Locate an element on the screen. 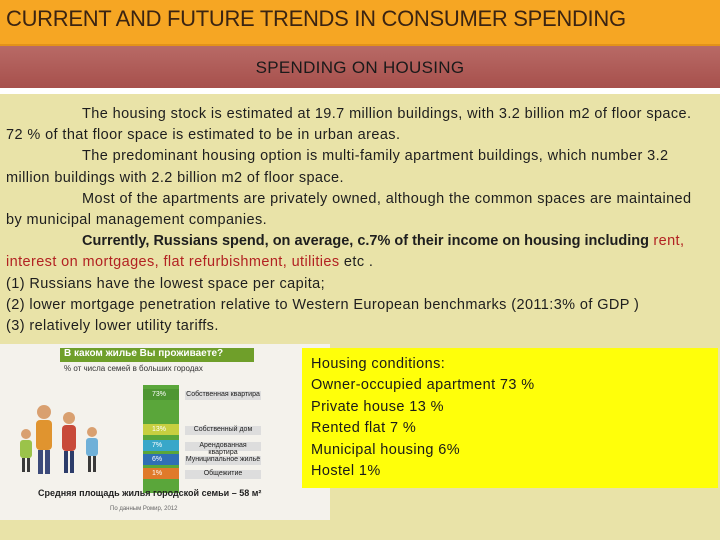 This screenshot has width=720, height=540. family-illustration is located at coordinates (59, 439).